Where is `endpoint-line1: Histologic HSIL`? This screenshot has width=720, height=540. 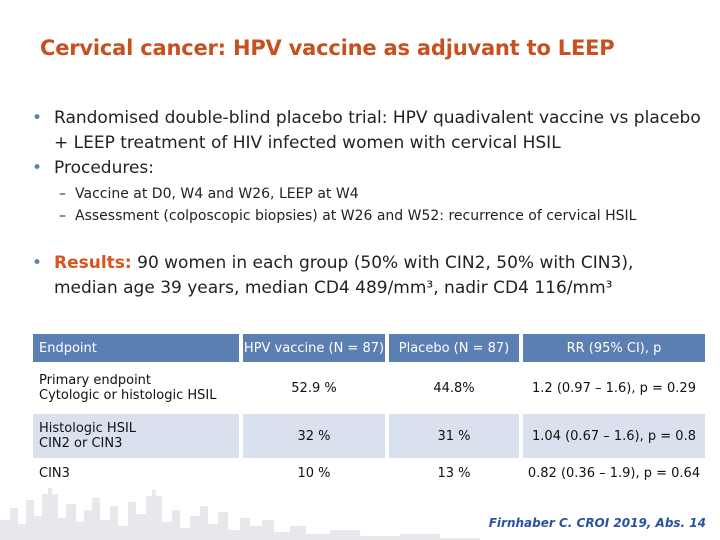 endpoint-line1: Histologic HSIL is located at coordinates (88, 428).